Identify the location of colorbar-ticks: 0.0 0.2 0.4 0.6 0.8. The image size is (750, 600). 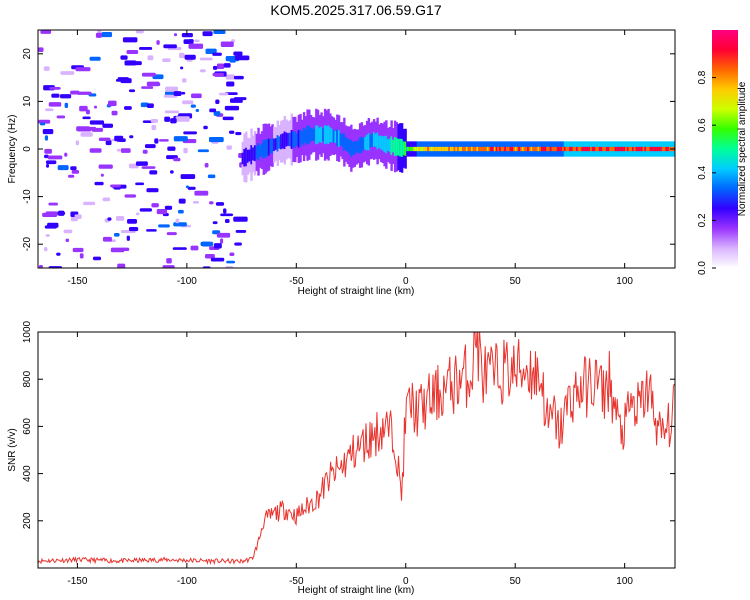
(706, 172).